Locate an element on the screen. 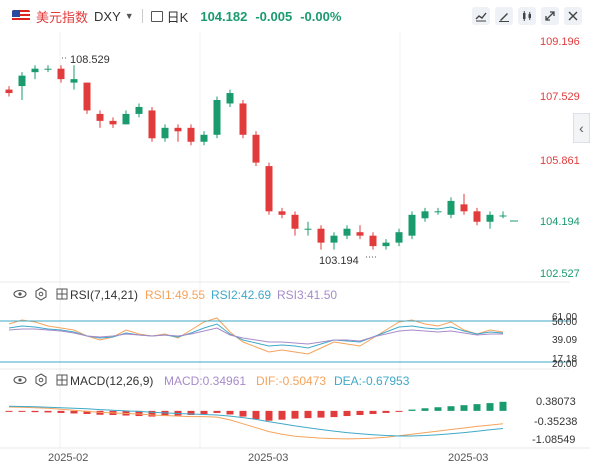 The width and height of the screenshot is (590, 470). rsi-name: RSI(7,14,21) is located at coordinates (104, 295).